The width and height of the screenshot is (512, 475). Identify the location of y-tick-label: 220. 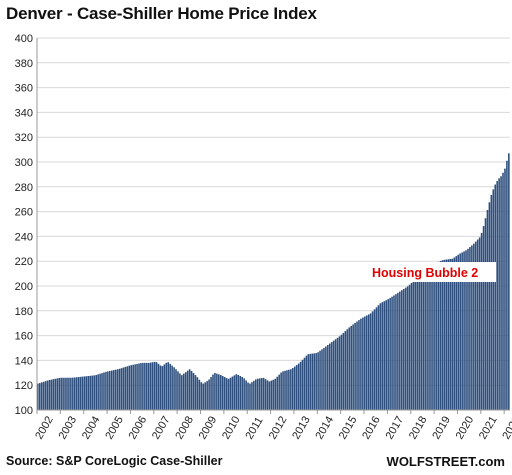
(24, 262).